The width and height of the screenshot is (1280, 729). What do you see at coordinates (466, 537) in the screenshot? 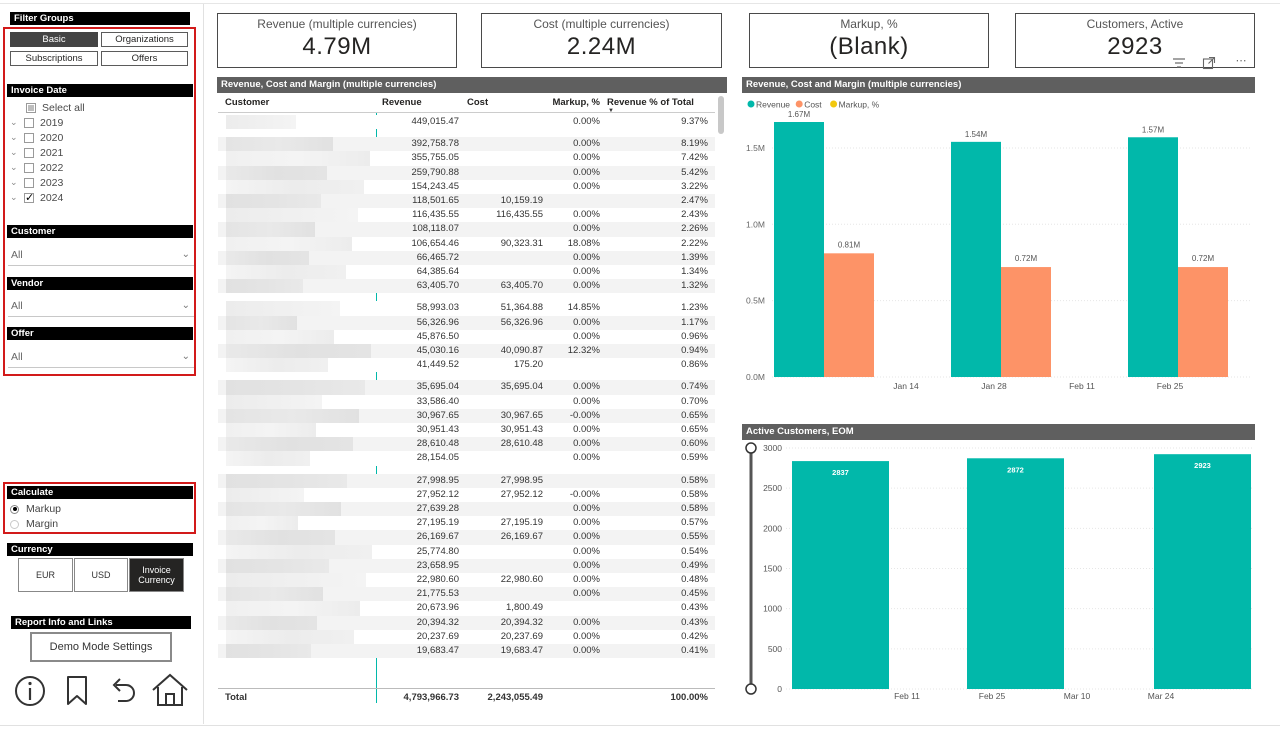
I see `table-row: 26,169.67 26,169.67 0.00% 0.55%` at bounding box center [466, 537].